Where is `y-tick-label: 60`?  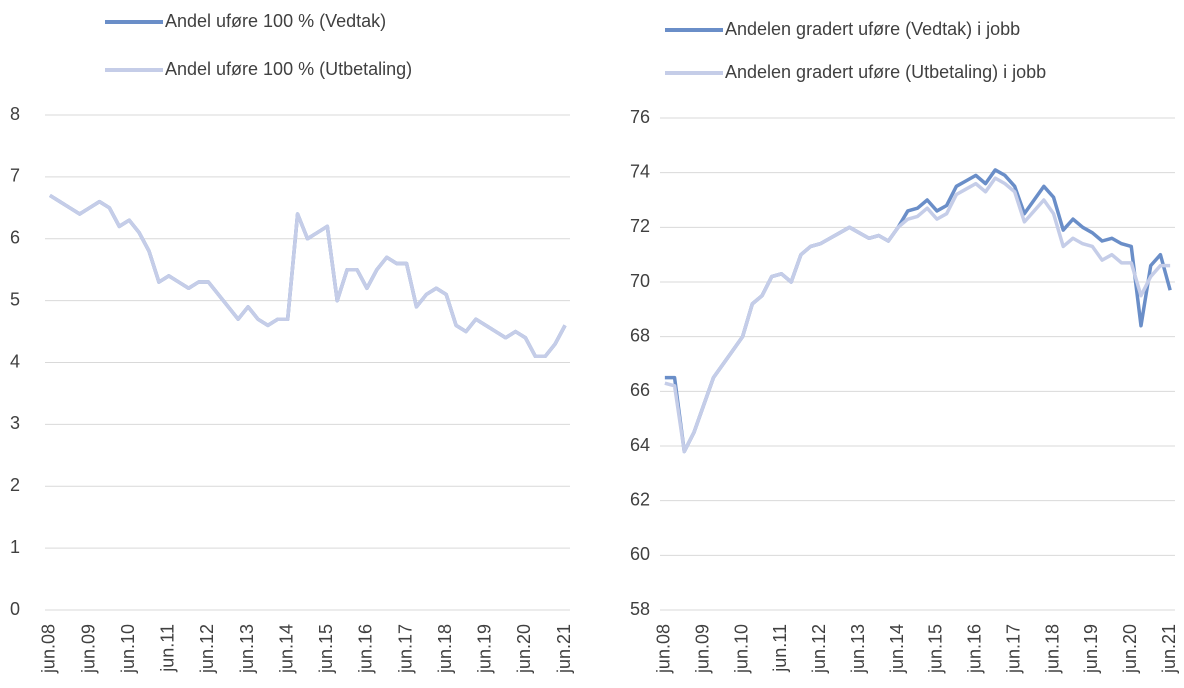
y-tick-label: 60 is located at coordinates (640, 554).